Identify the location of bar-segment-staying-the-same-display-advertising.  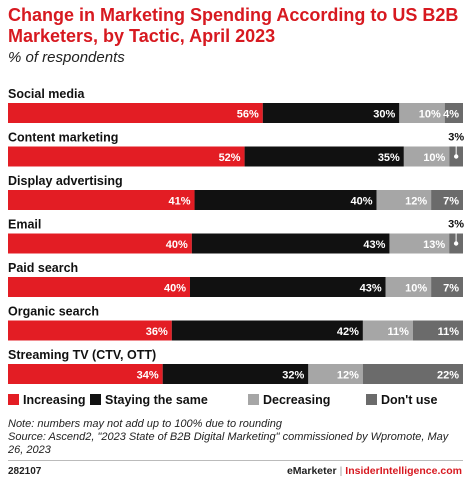
(285, 200).